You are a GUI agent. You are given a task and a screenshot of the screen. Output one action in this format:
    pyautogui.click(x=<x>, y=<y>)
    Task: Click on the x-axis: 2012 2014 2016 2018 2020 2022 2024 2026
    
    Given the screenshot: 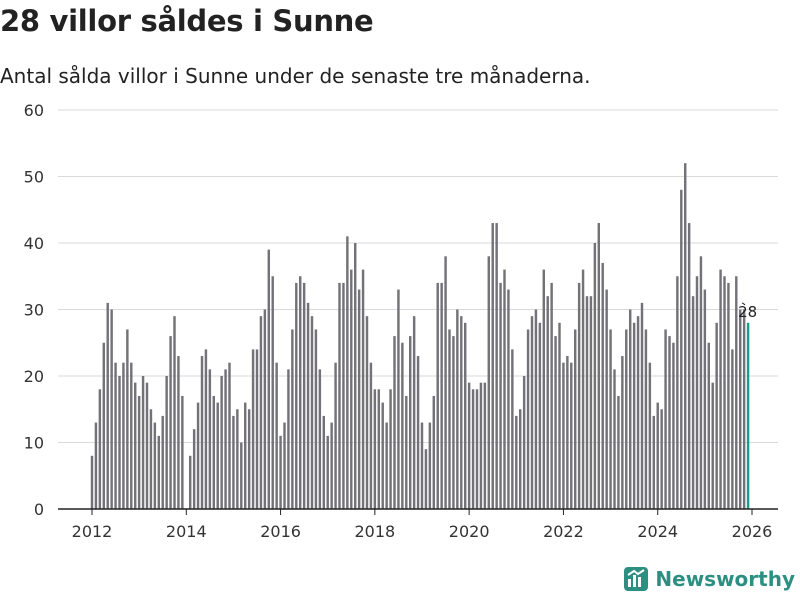 What is the action you would take?
    pyautogui.click(x=418, y=524)
    